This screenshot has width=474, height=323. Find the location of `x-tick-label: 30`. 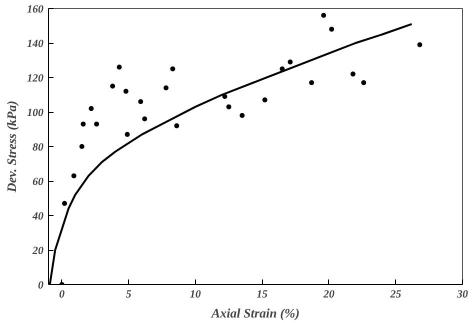

x-tick-label: 30 is located at coordinates (462, 294).